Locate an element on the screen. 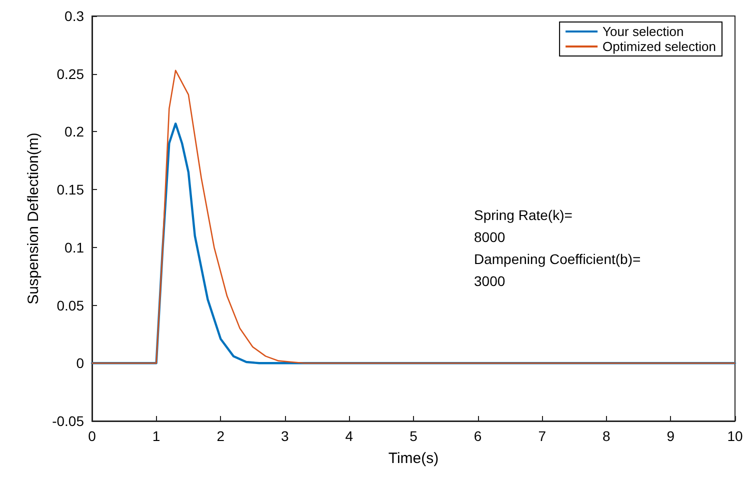 The width and height of the screenshot is (747, 479). x-tick-label: 3 is located at coordinates (285, 436).